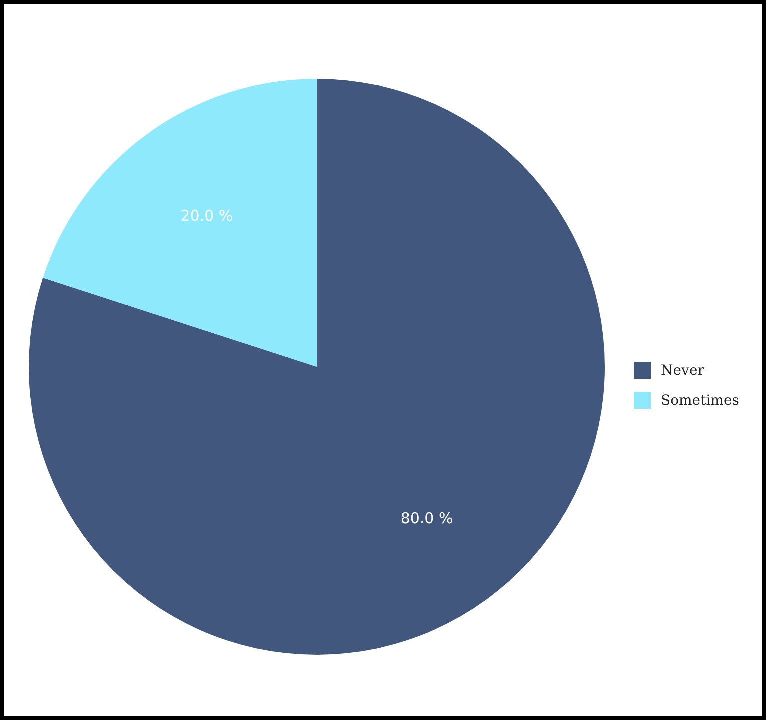 The height and width of the screenshot is (720, 766). What do you see at coordinates (207, 215) in the screenshot?
I see `data-label: 20.0 %` at bounding box center [207, 215].